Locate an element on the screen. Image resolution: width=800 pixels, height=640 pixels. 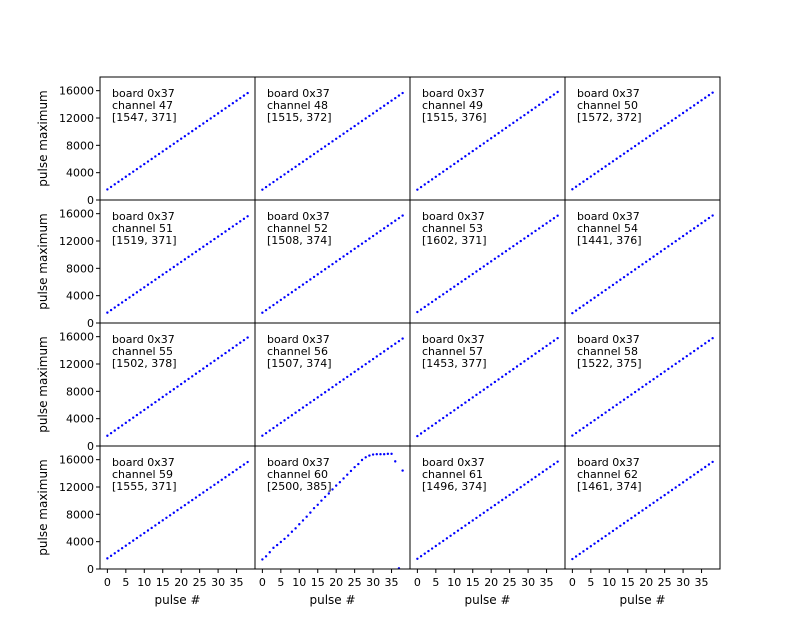
y-tick-label: 12000 is located at coordinates (76, 487).